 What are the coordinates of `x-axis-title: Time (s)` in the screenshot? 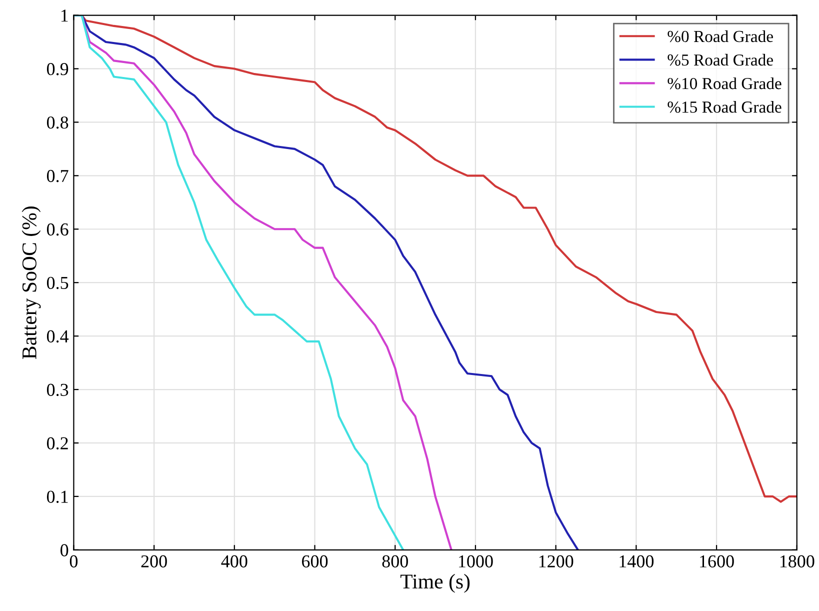 It's located at (435, 583).